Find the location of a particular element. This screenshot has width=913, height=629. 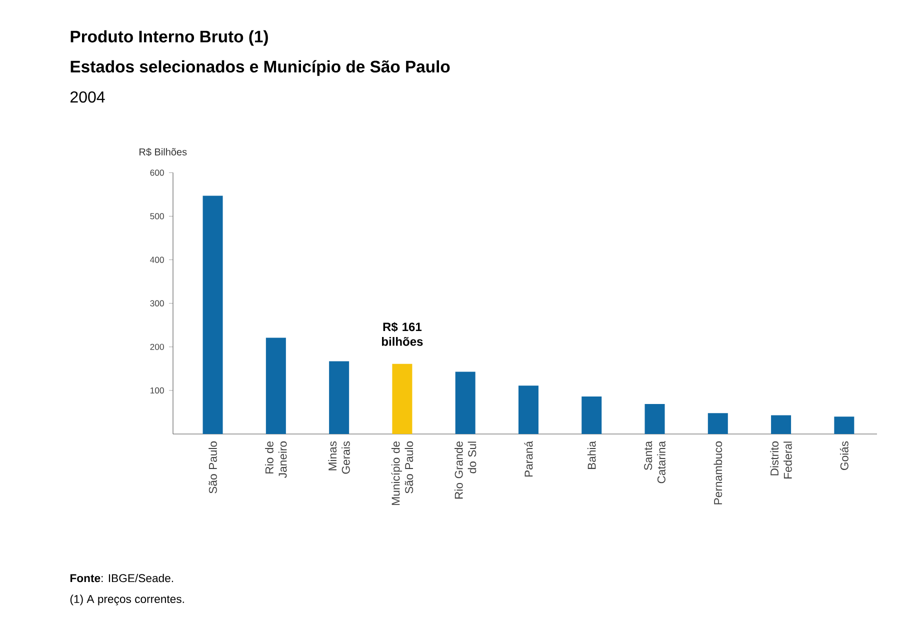

text: 2004 is located at coordinates (87, 97).